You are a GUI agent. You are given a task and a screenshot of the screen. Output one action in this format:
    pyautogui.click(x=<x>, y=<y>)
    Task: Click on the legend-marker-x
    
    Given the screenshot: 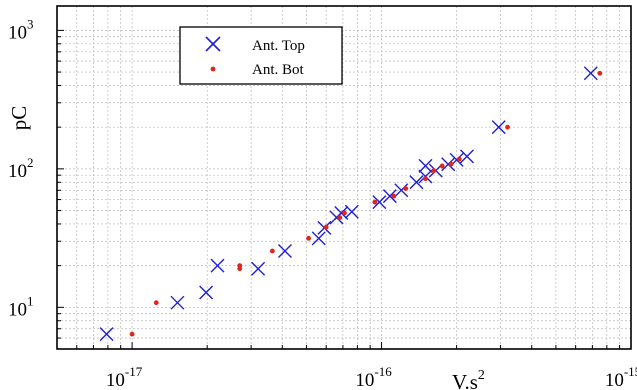 What is the action you would take?
    pyautogui.click(x=213, y=44)
    